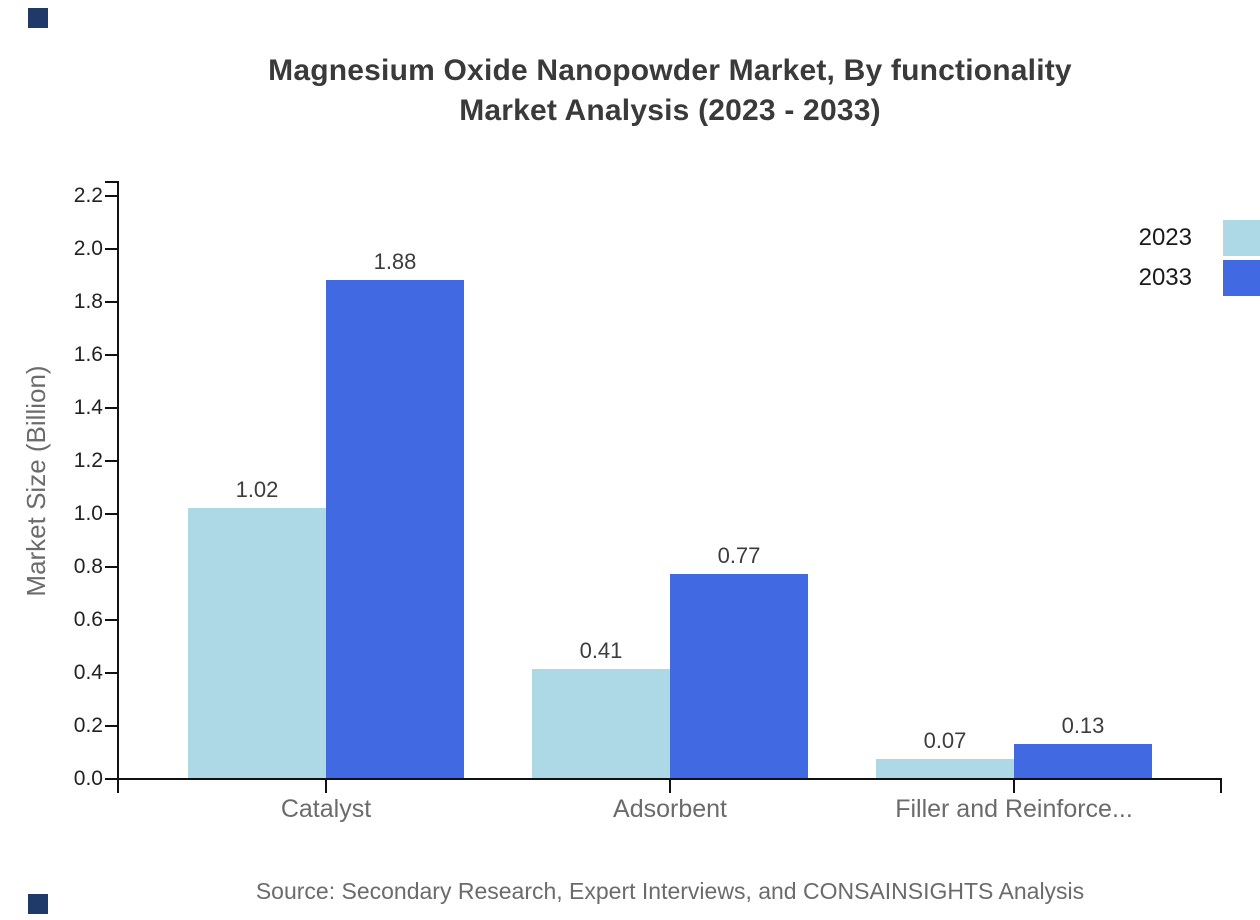 This screenshot has width=1260, height=920. I want to click on bar-2023-adsorbent, so click(601, 723).